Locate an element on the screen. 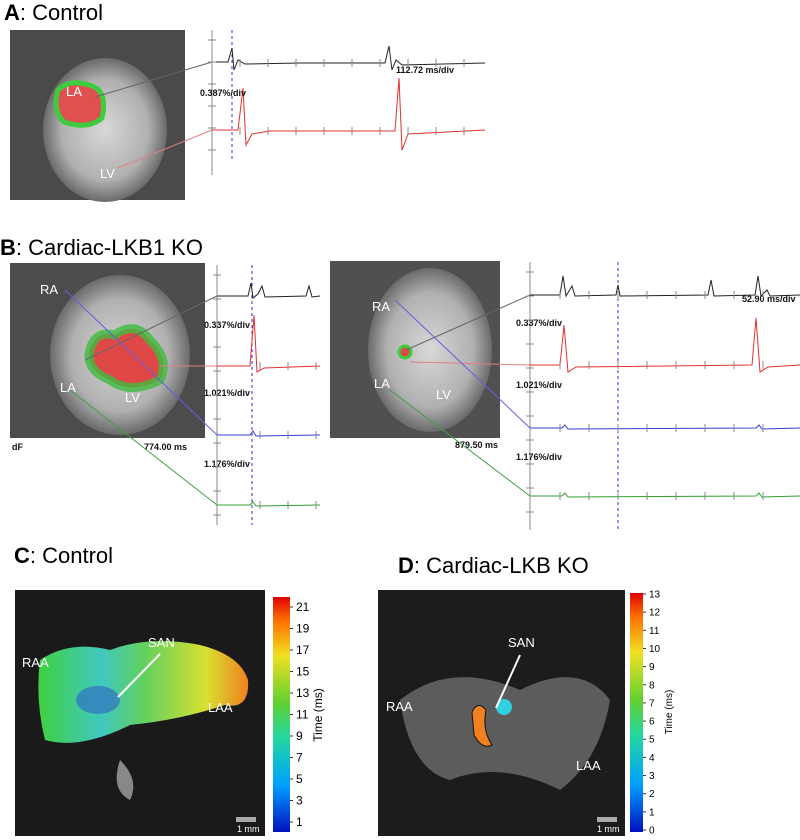  panel-title: C: Control is located at coordinates (63, 555).